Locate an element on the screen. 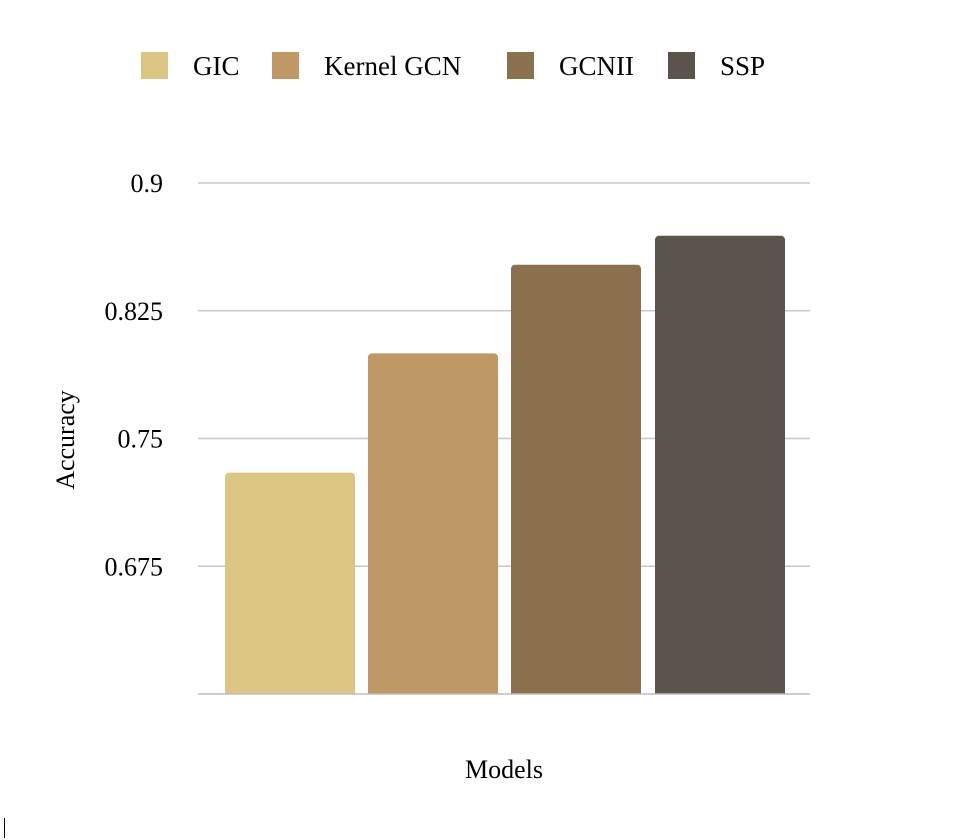 This screenshot has height=840, width=956. bar-gic is located at coordinates (290, 583).